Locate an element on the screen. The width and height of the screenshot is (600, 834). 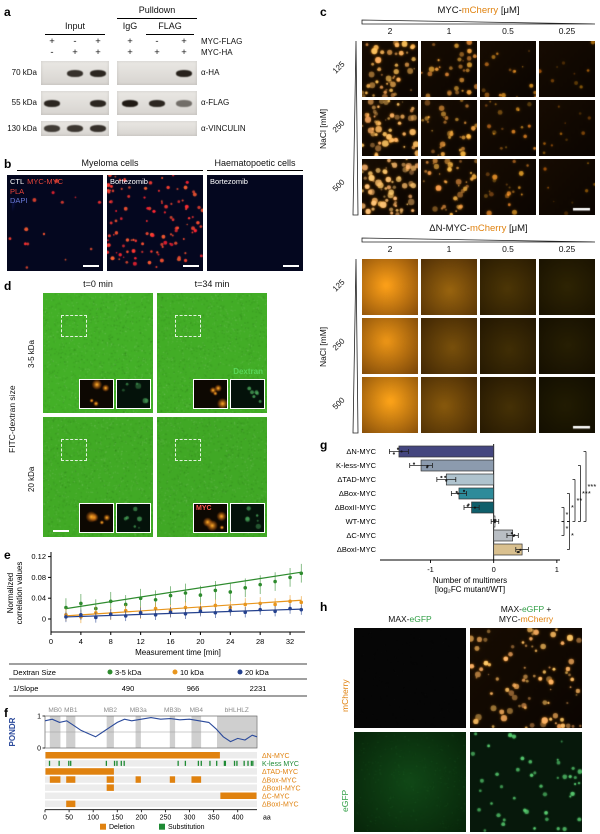
inv-slope-value: 2231 is located at coordinates (258, 688).